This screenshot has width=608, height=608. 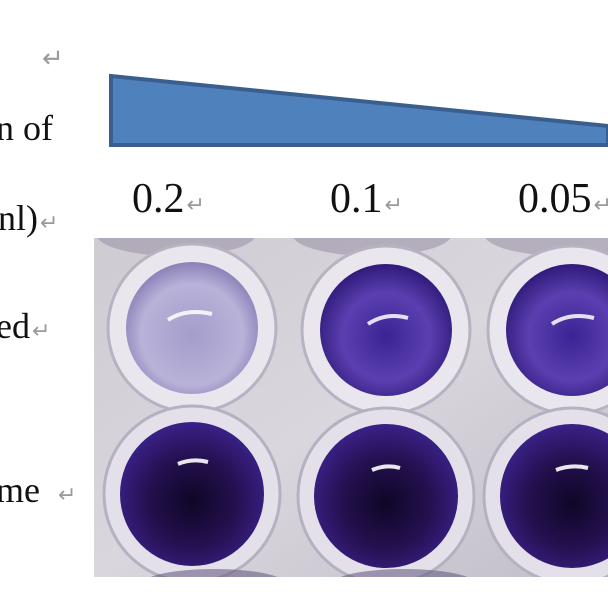 I want to click on row-label-3: ed↵, so click(x=25, y=329).